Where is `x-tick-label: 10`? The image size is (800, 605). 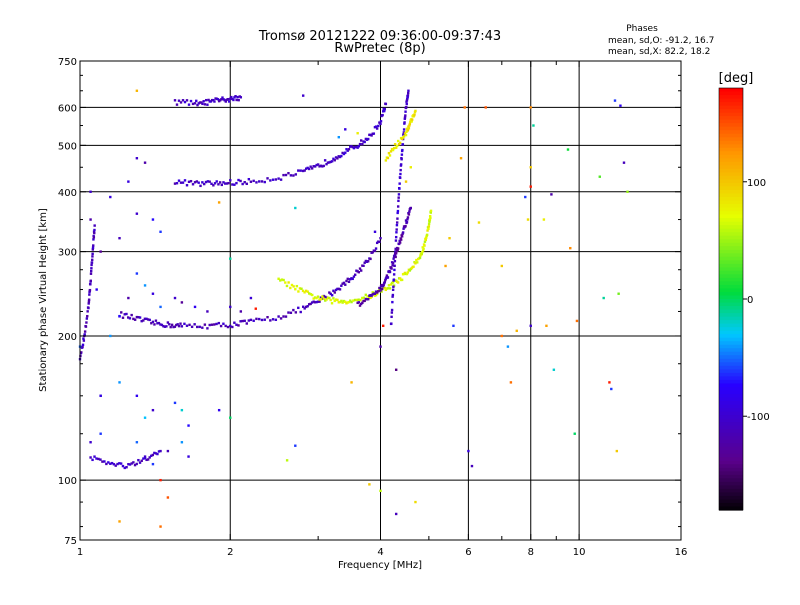
x-tick-label: 10 is located at coordinates (579, 552).